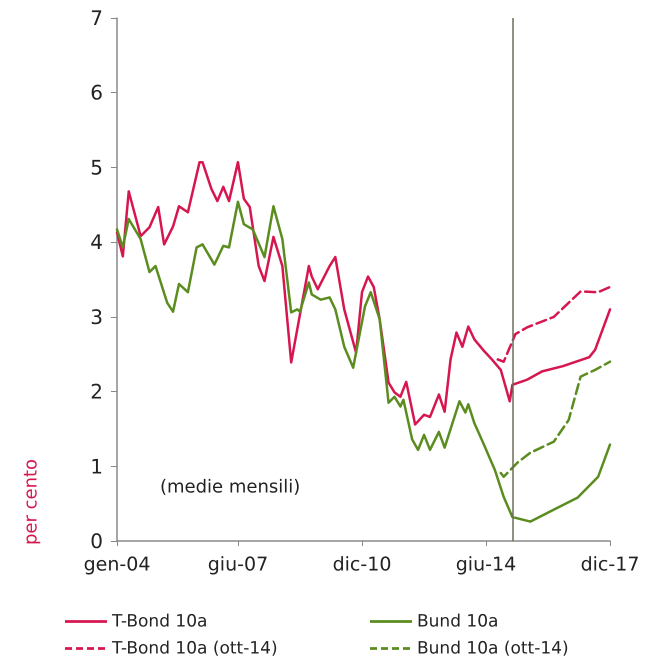 The height and width of the screenshot is (670, 647). What do you see at coordinates (159, 622) in the screenshot?
I see `legend-label: T-Bond 10a` at bounding box center [159, 622].